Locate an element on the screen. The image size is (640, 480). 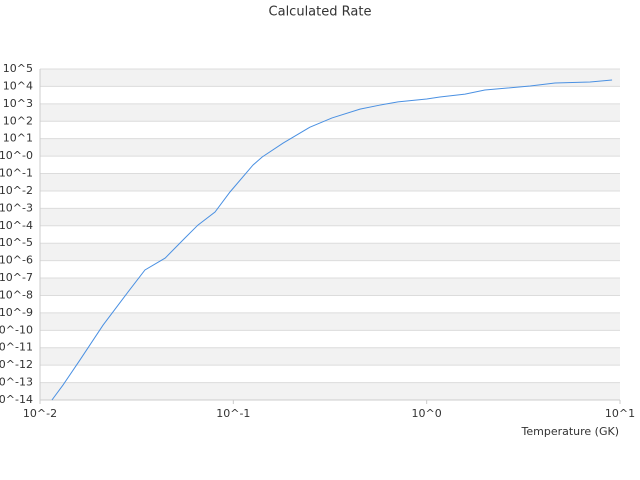
chart-title: Calculated Rate is located at coordinates (320, 12).